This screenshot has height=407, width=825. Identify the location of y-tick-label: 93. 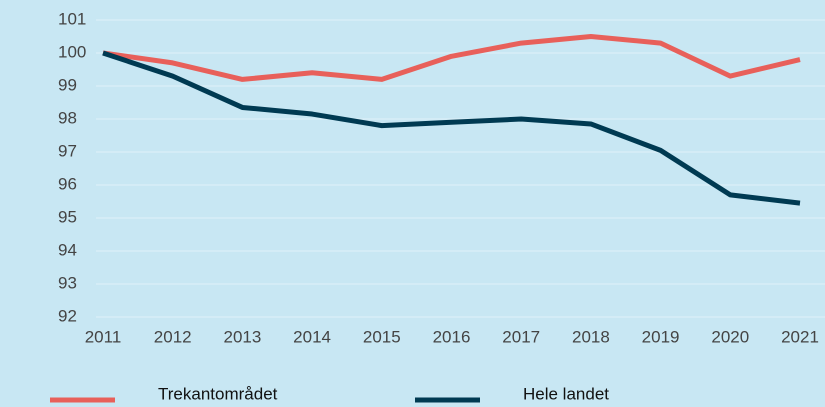
(67, 282).